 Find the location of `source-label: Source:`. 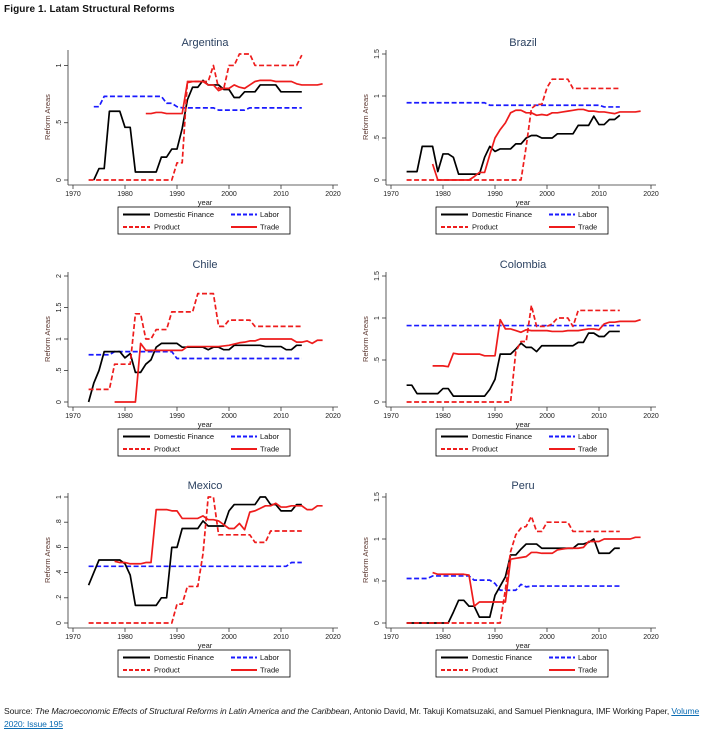

source-label: Source: is located at coordinates (19, 711).